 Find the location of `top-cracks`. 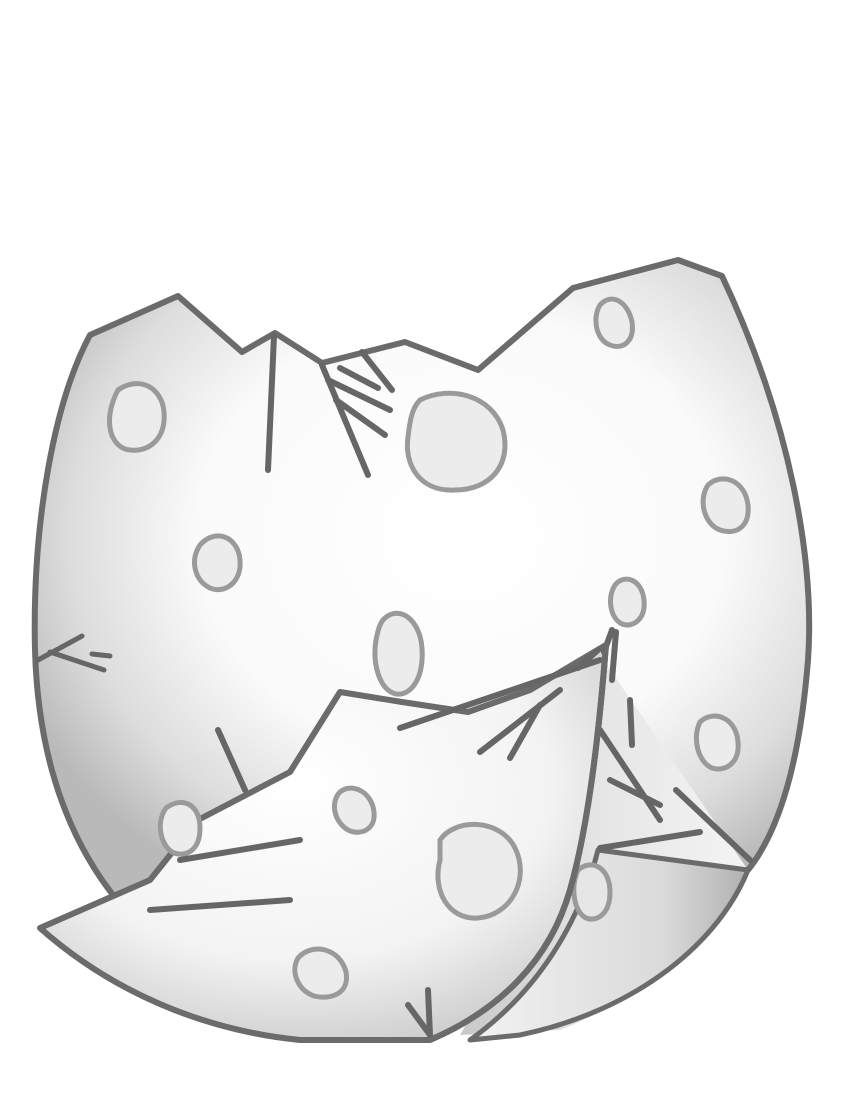

top-cracks is located at coordinates (330, 405).